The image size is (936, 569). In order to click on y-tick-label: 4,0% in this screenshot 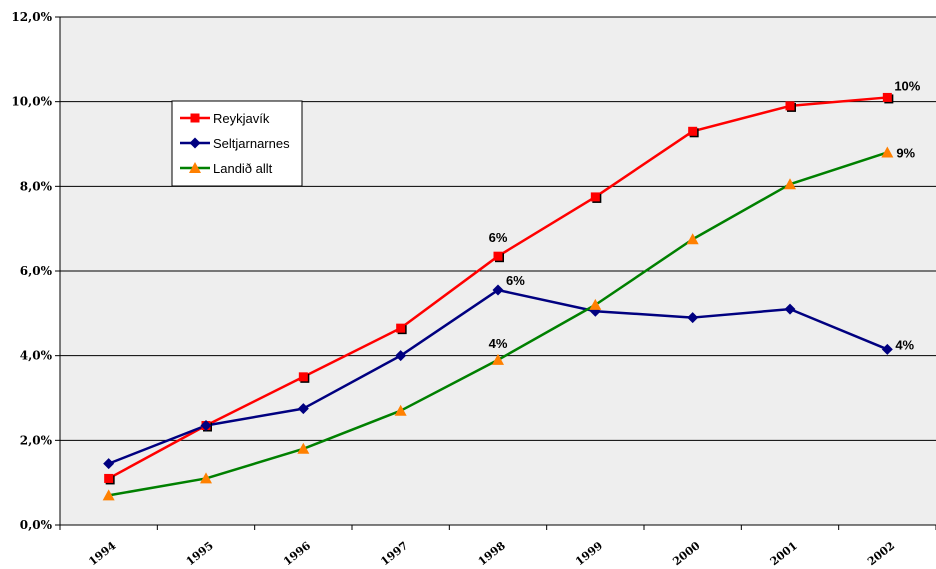, I will do `click(36, 356)`.